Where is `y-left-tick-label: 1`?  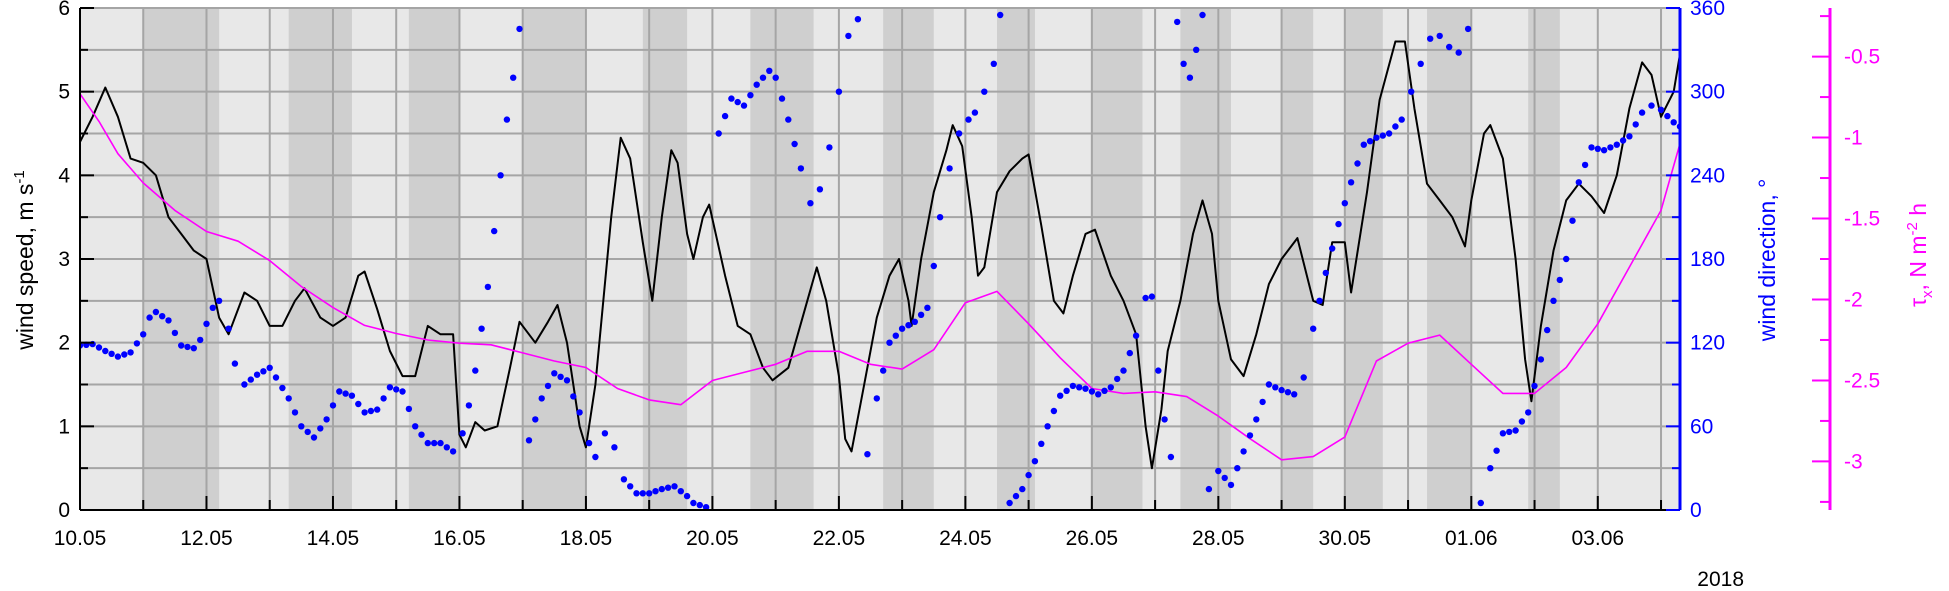
y-left-tick-label: 1 is located at coordinates (64, 426).